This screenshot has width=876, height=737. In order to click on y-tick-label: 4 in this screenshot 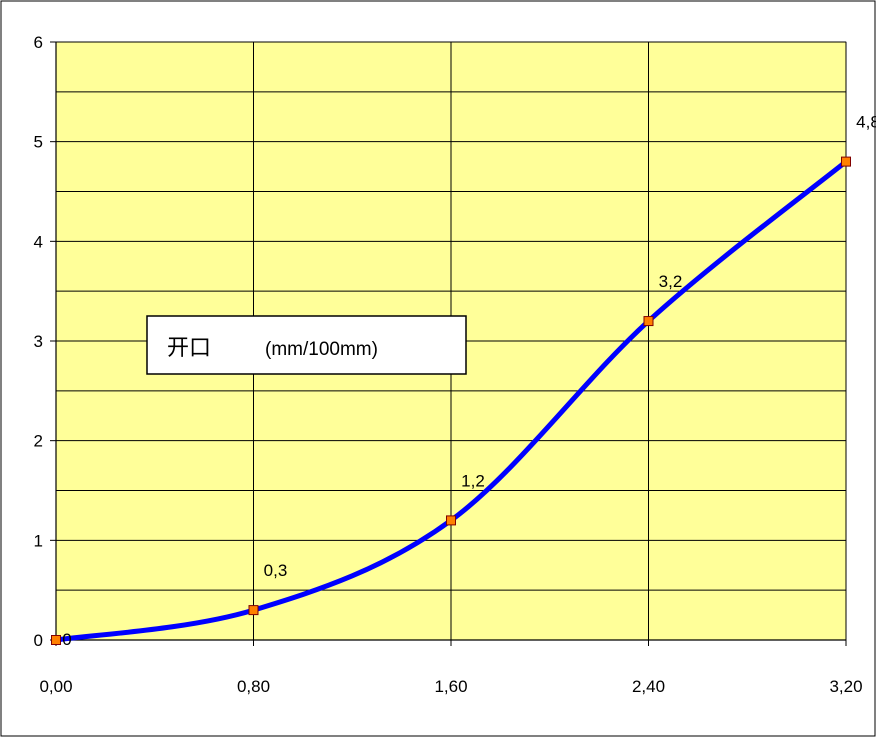, I will do `click(38, 241)`.